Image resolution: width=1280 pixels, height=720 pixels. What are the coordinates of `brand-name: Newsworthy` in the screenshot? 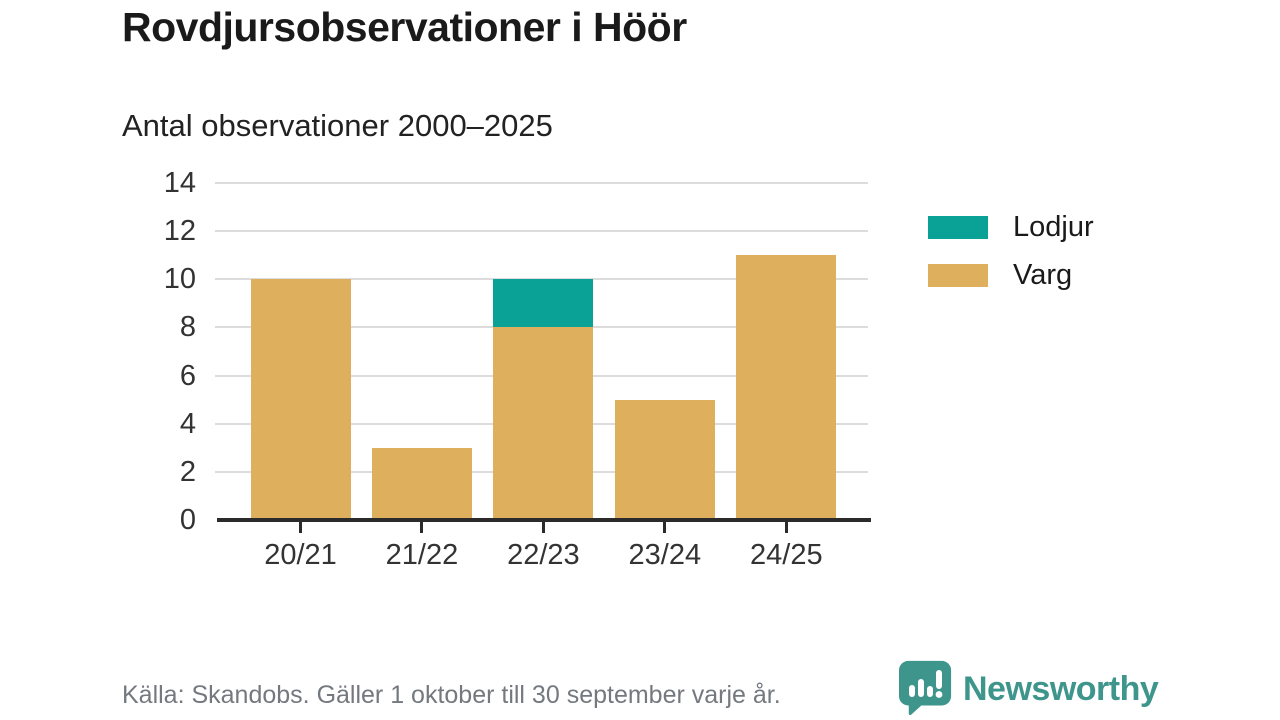 It's located at (1061, 688).